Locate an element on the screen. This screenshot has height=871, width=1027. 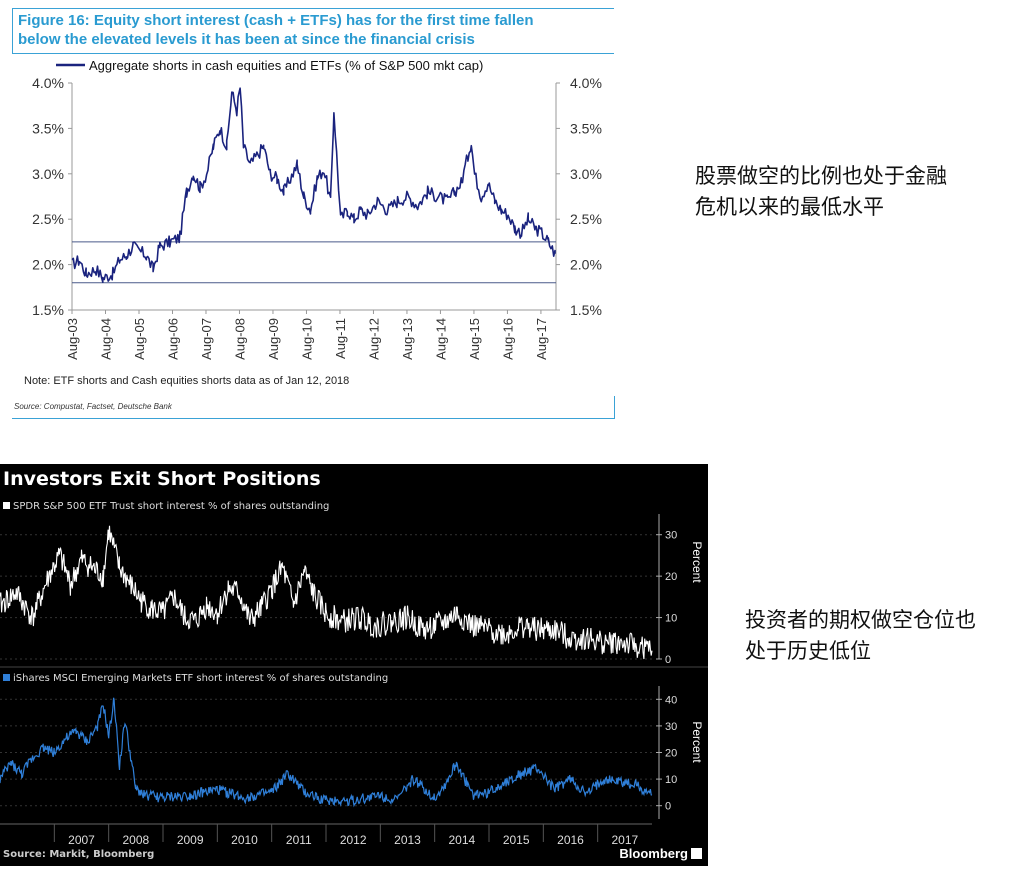
ishares-y-axis: 0 10 20 30 40 is located at coordinates (666, 752).